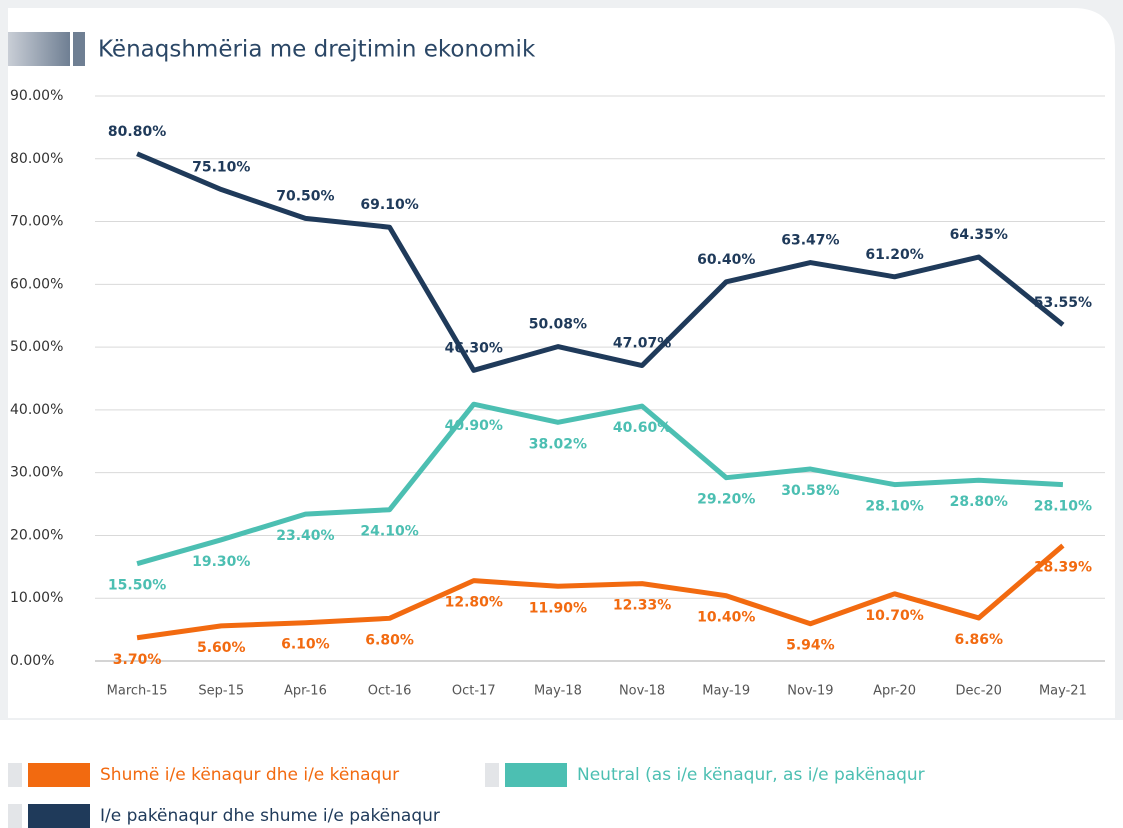  What do you see at coordinates (1063, 568) in the screenshot?
I see `data-label: 18.39%` at bounding box center [1063, 568].